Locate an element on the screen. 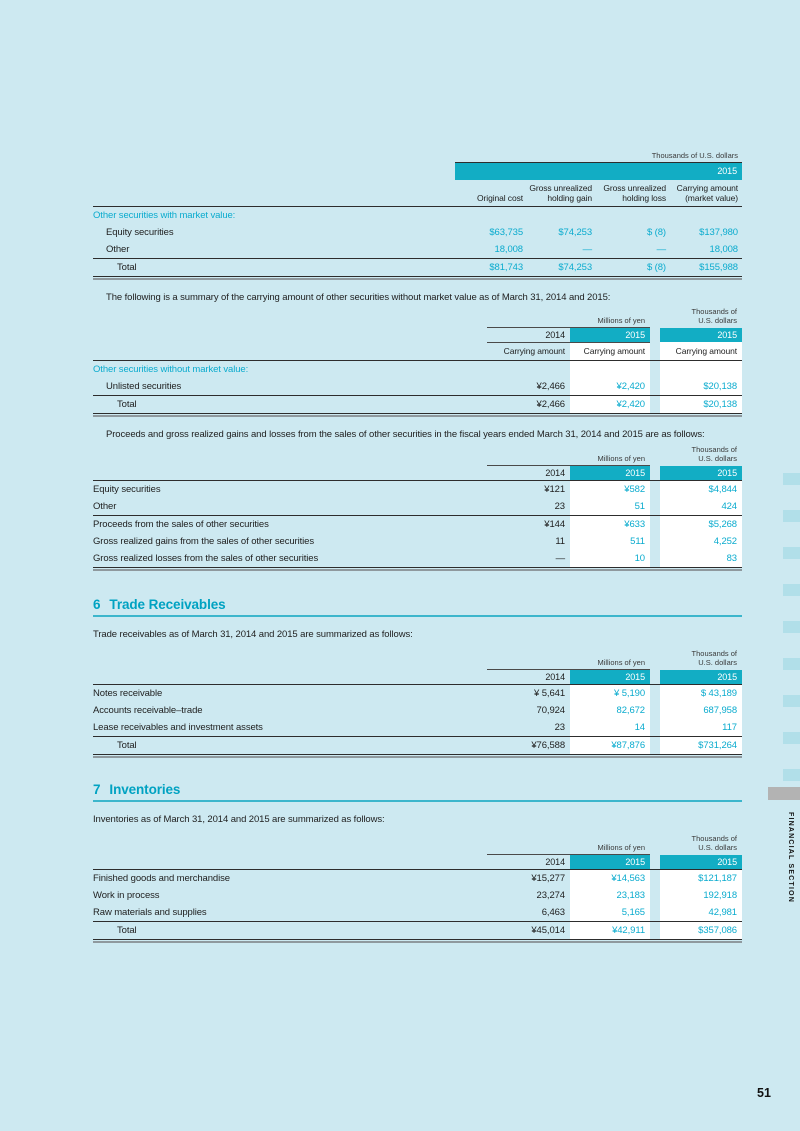 The width and height of the screenshot is (800, 1131). value-original-cost: $81,743 is located at coordinates (506, 267).